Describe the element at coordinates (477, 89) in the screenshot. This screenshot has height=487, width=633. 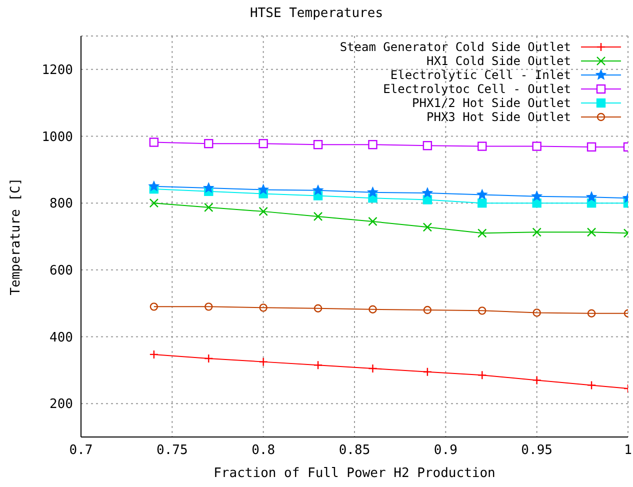
I see `legend-label: Electrolytoc Cell - Outlet` at that location.